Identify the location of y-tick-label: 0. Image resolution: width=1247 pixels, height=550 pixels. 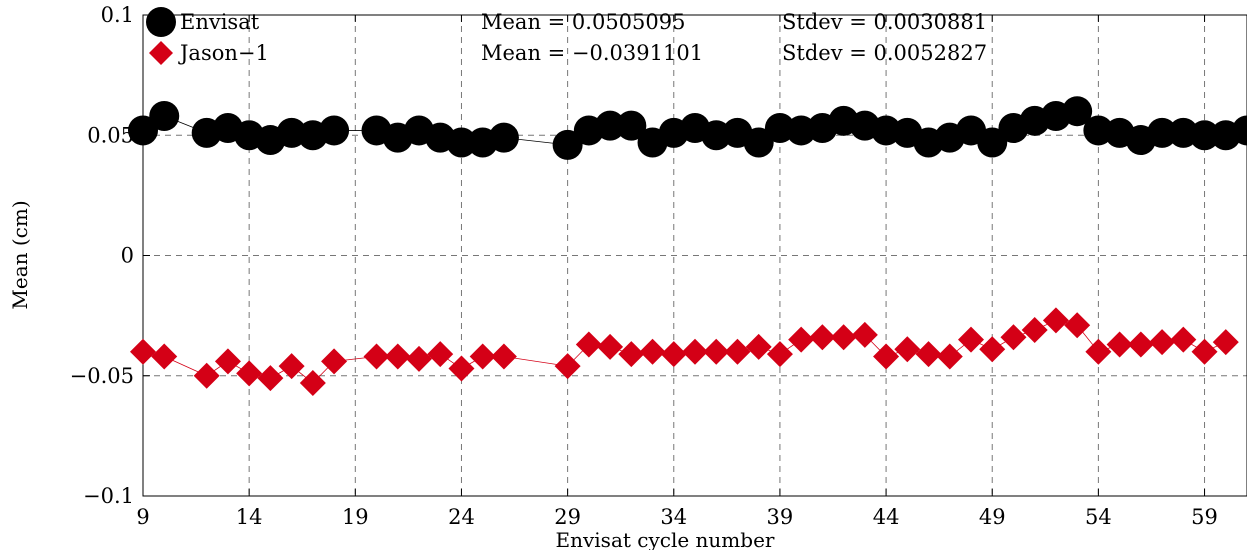
(127, 256).